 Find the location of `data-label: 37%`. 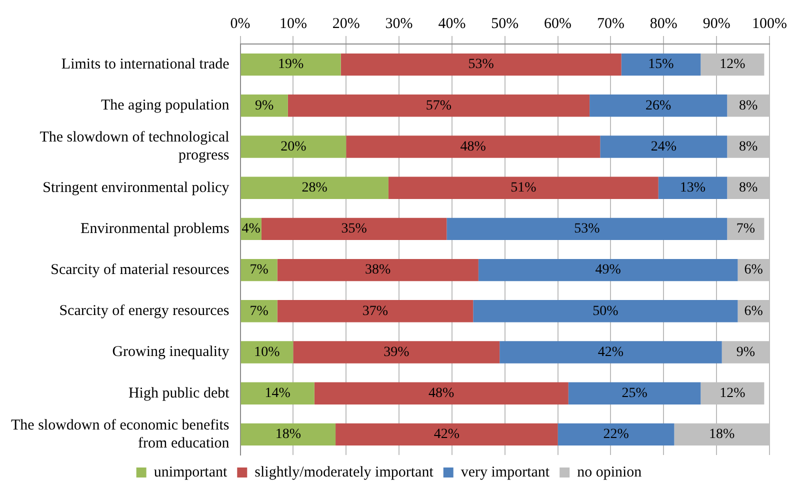

data-label: 37% is located at coordinates (375, 311).